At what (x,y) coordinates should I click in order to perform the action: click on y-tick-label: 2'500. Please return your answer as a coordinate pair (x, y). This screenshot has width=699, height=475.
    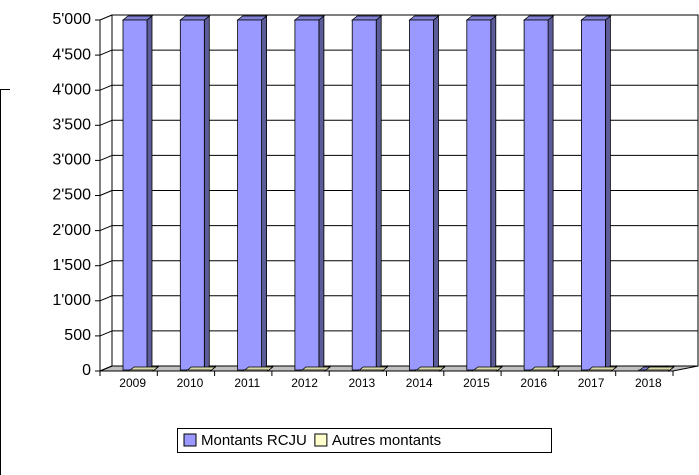
    Looking at the image, I should click on (71, 195).